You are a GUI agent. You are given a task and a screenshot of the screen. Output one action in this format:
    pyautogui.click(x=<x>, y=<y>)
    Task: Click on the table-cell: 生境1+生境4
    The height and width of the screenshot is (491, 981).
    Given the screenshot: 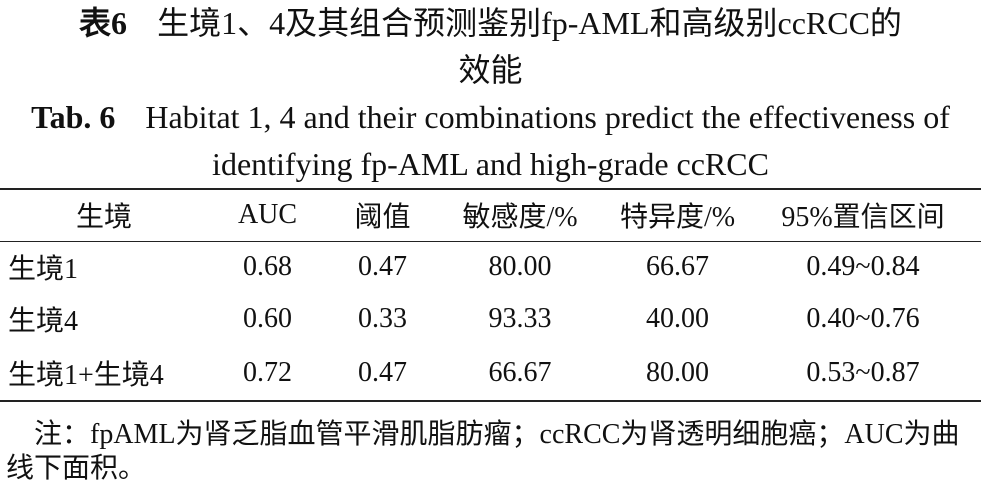 What is the action you would take?
    pyautogui.click(x=86, y=375)
    